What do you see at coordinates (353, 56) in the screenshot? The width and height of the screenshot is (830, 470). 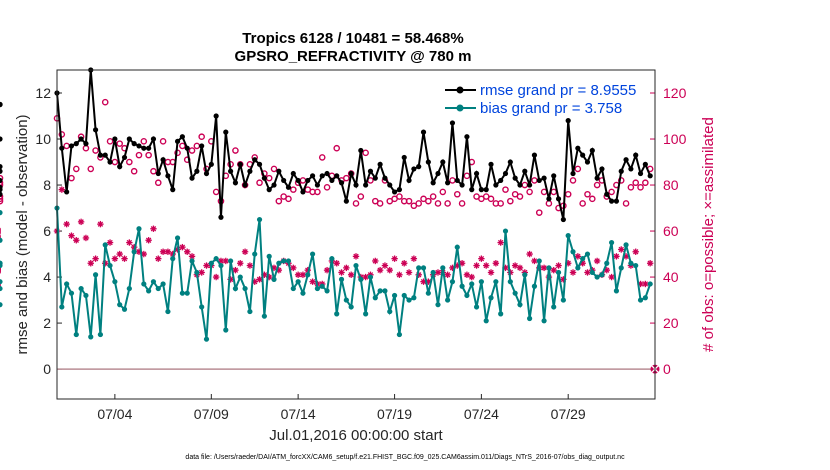 I see `chart-subtitle: GPSRO_REFRACTIVITY @ 780 m` at bounding box center [353, 56].